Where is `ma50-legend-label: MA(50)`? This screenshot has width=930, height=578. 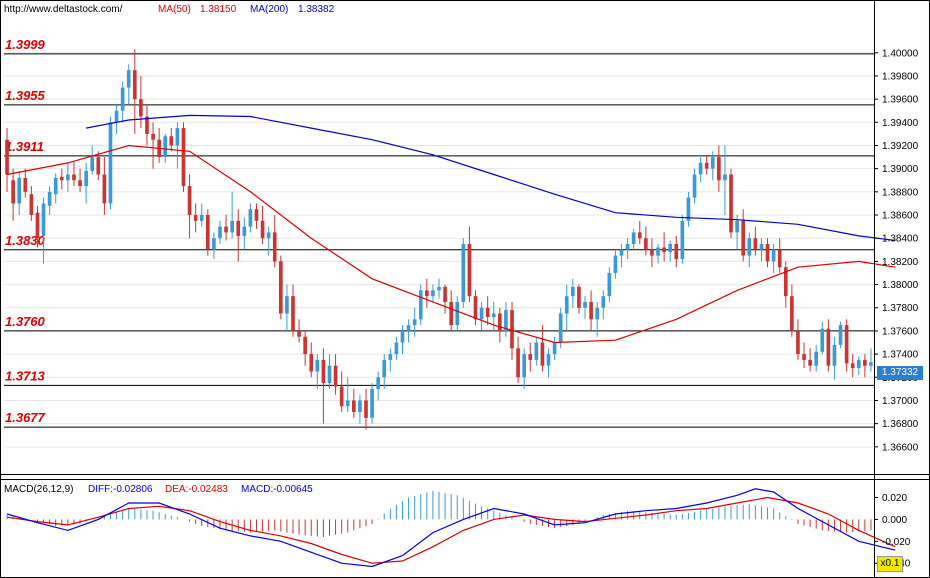 ma50-legend-label: MA(50) is located at coordinates (174, 9).